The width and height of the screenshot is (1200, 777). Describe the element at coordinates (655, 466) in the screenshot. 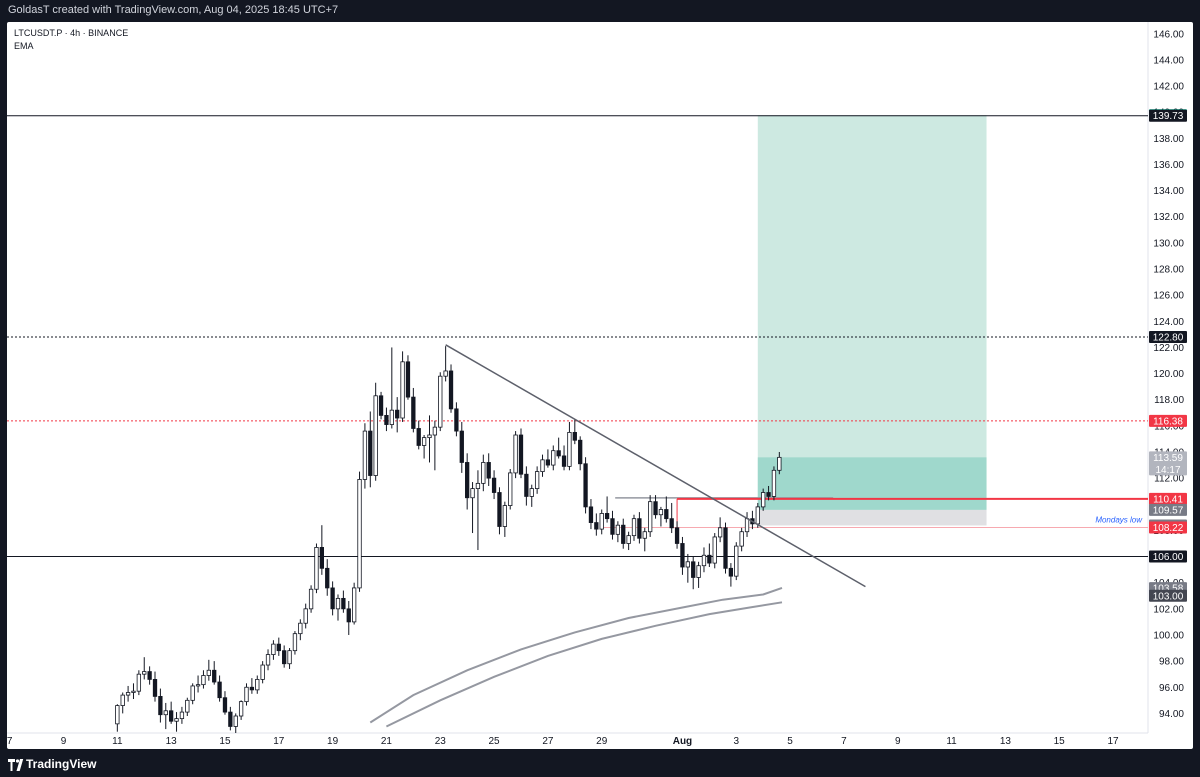

I see `trendline` at that location.